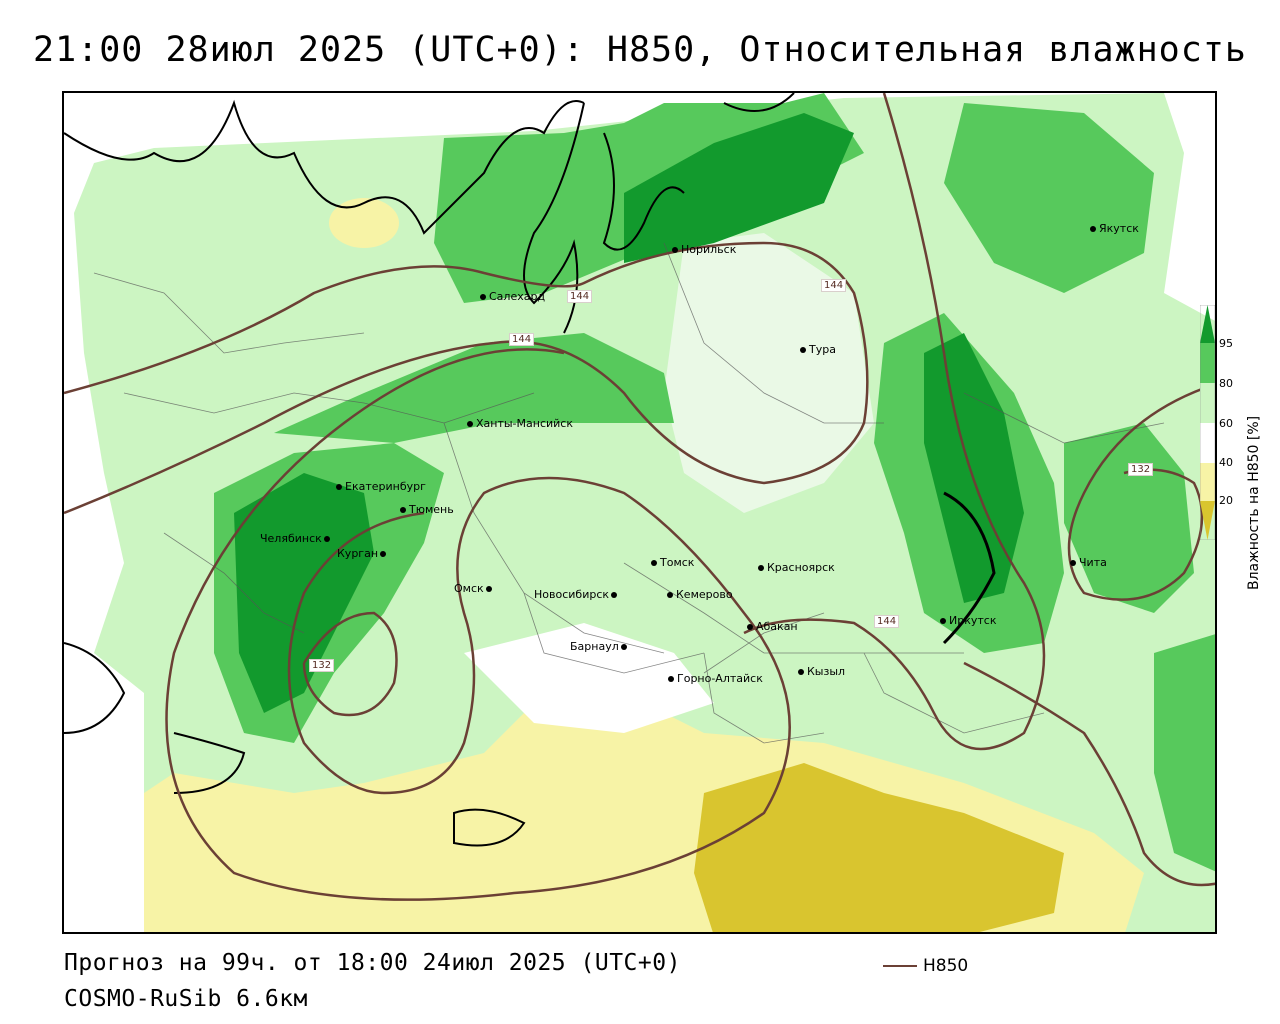 This screenshot has height=1024, width=1280. Describe the element at coordinates (720, 678) in the screenshot. I see `city-name: Горно-Алтайск` at that location.